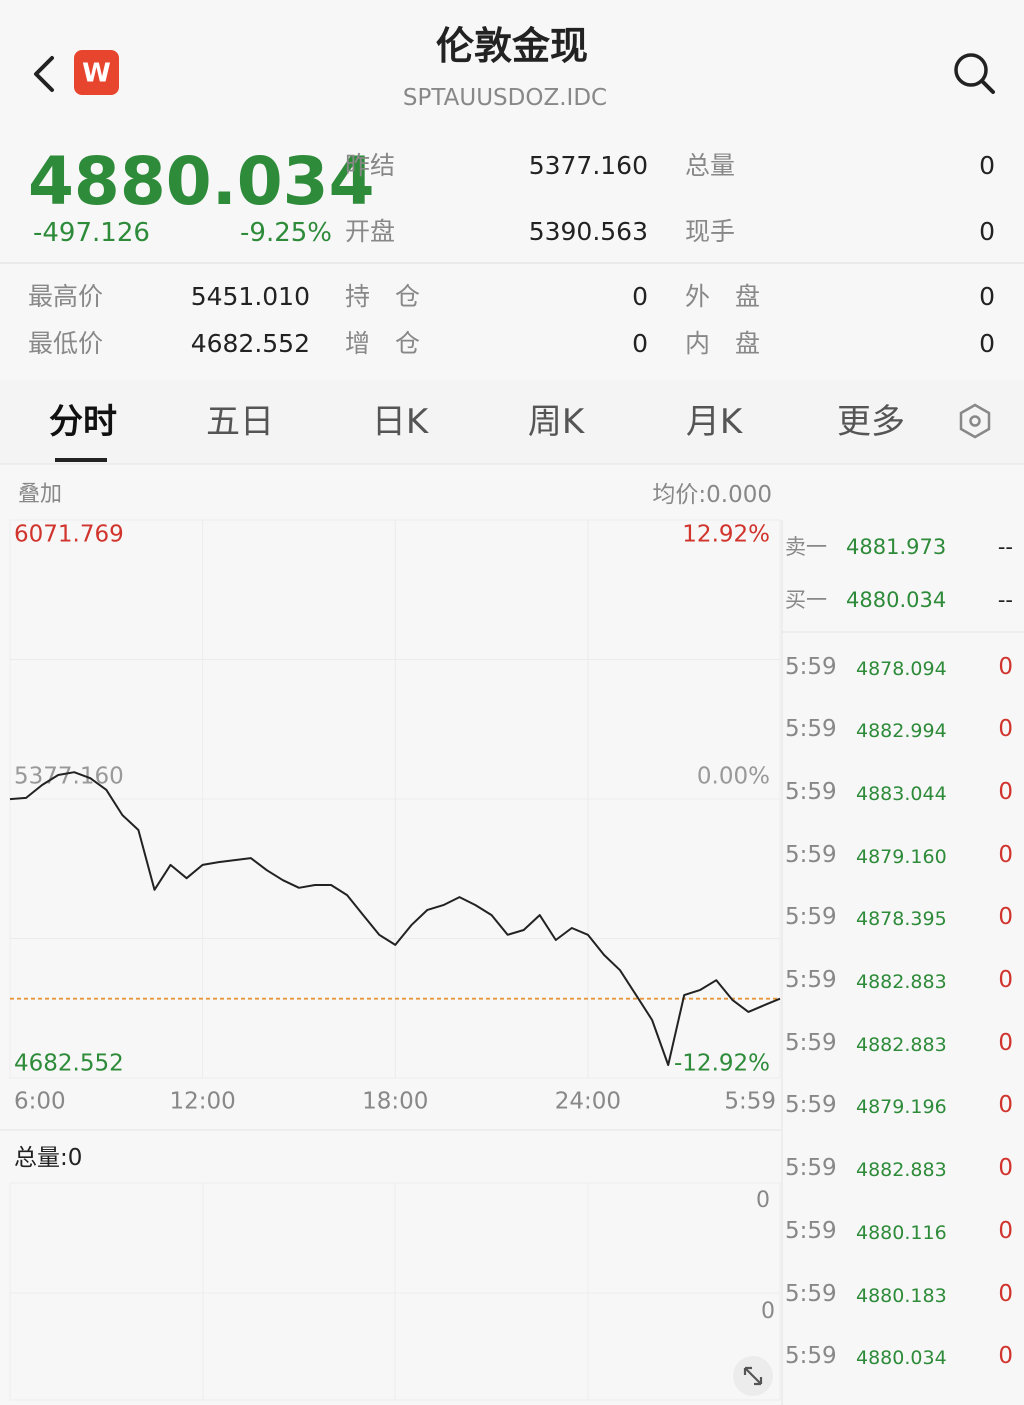  I want to click on tab: 分时, so click(83, 422).